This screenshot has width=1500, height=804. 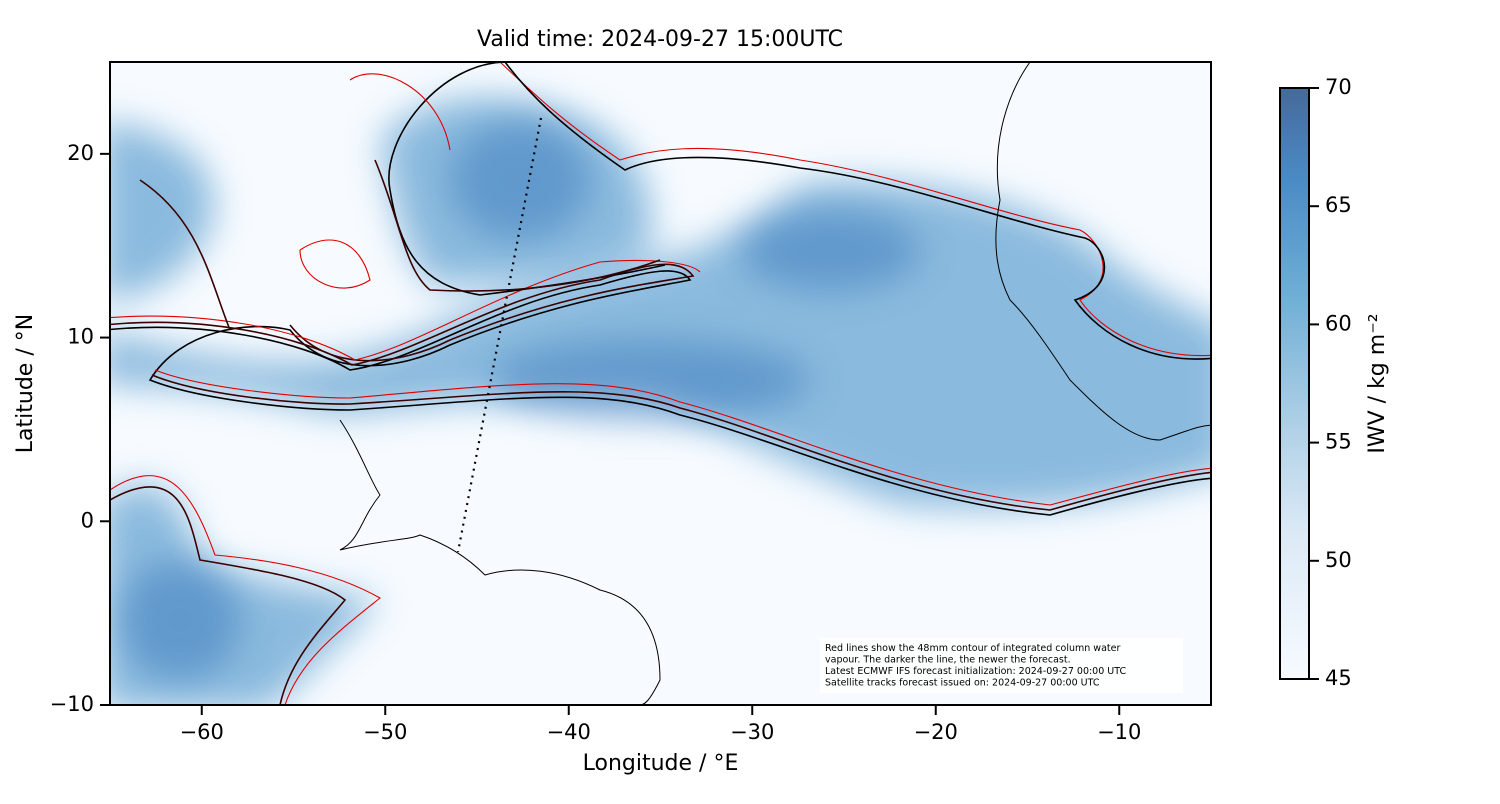 I want to click on colorbar-tick-label: 60, so click(x=1338, y=323).